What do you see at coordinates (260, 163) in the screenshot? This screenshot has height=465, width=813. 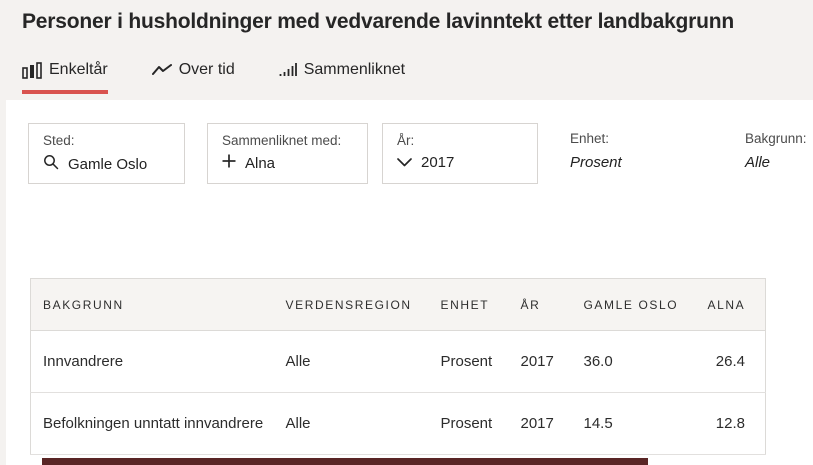 I see `filter-sammenliknet-med-value: Alna` at bounding box center [260, 163].